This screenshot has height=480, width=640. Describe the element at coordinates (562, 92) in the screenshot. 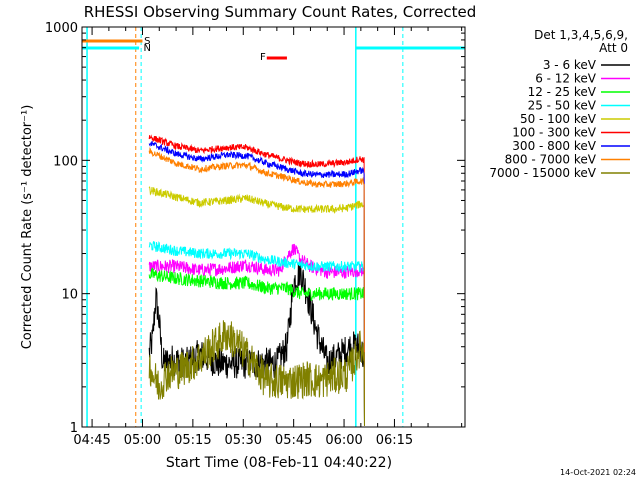

I see `legend-label-2: 12 - 25 keV` at that location.